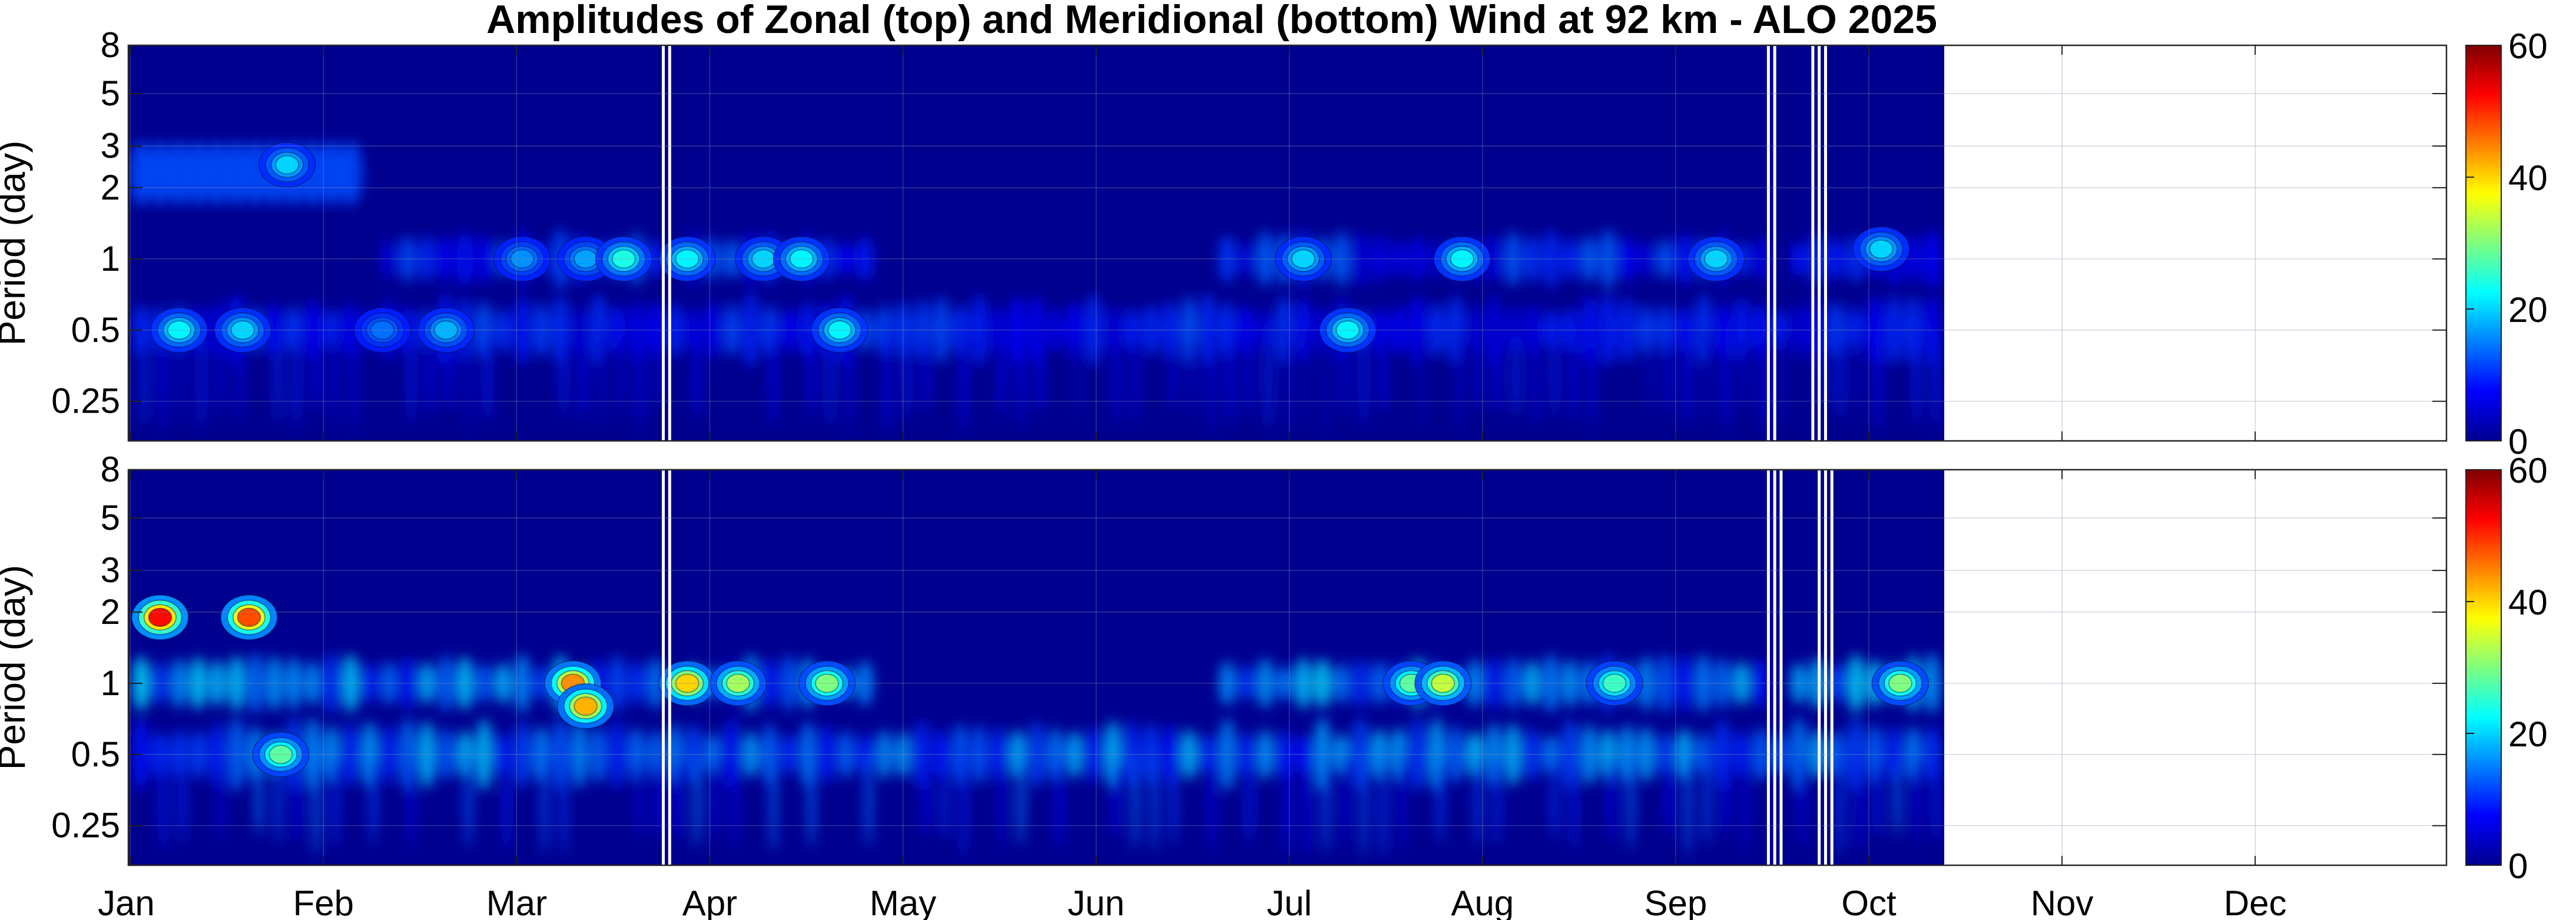 This screenshot has width=2576, height=920. I want to click on colorbar-top, so click(2483, 243).